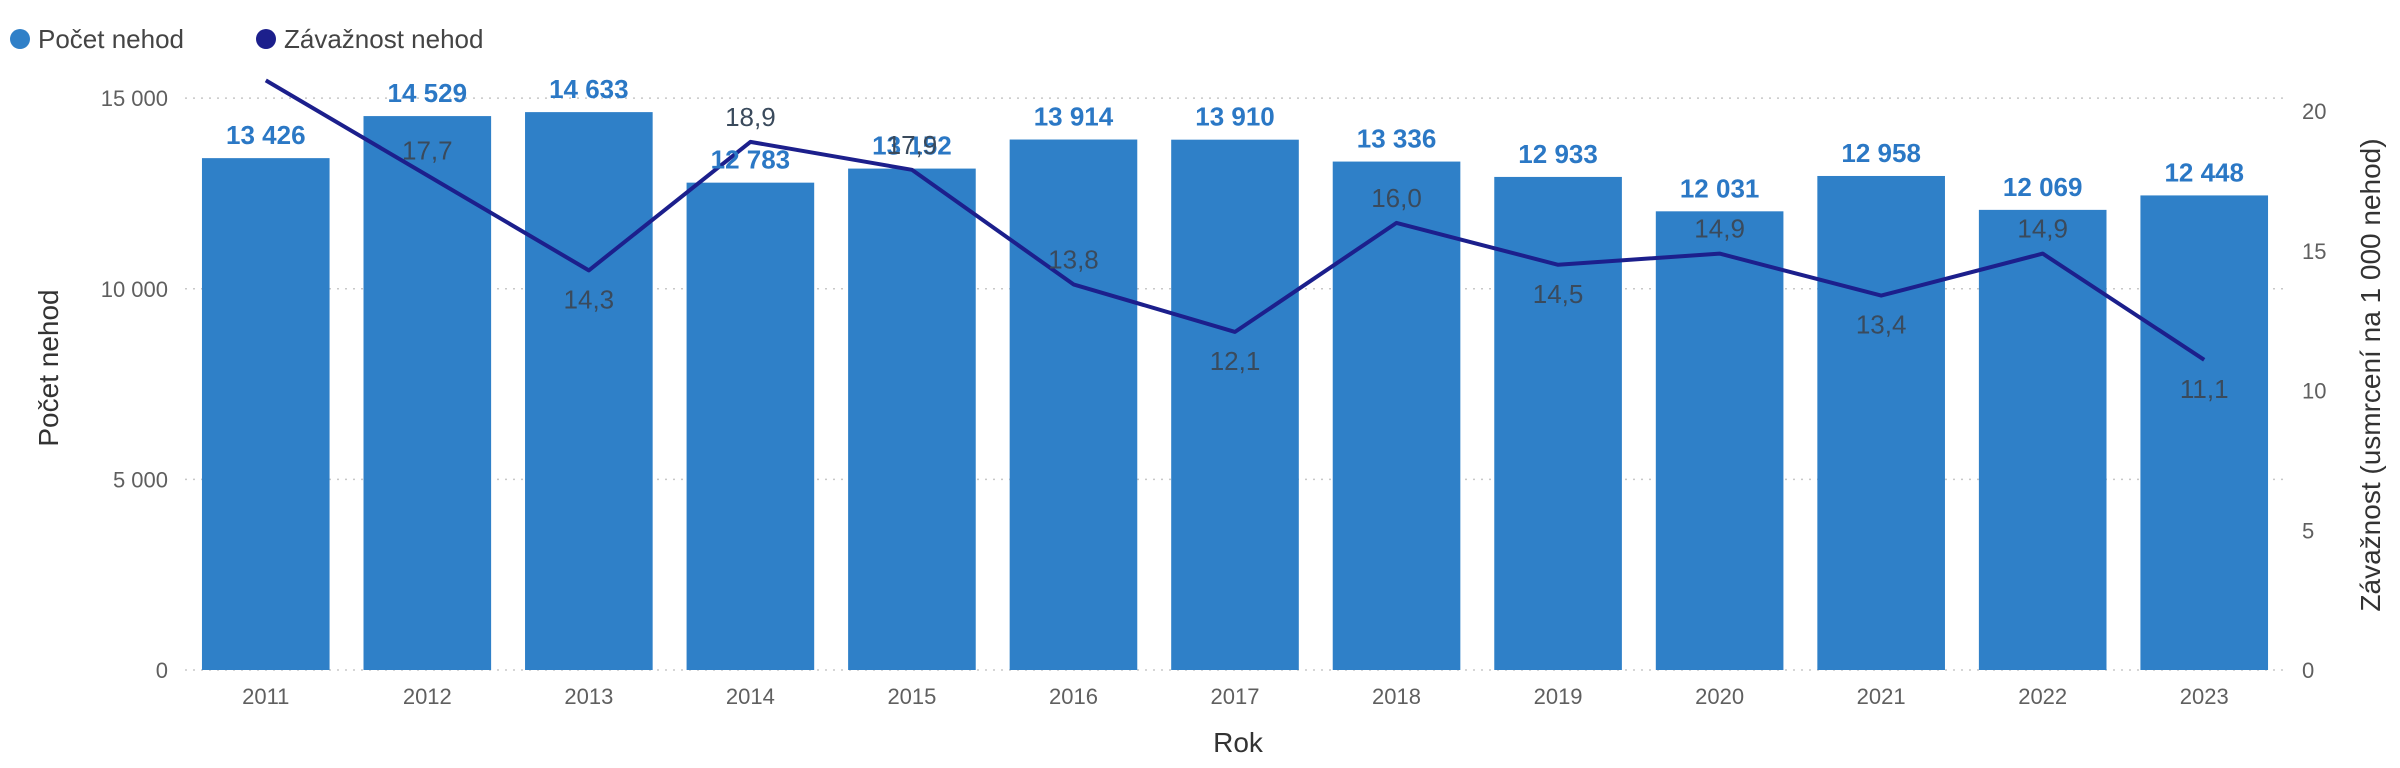 This screenshot has width=2400, height=768. I want to click on line-data-label: 17,7, so click(427, 150).